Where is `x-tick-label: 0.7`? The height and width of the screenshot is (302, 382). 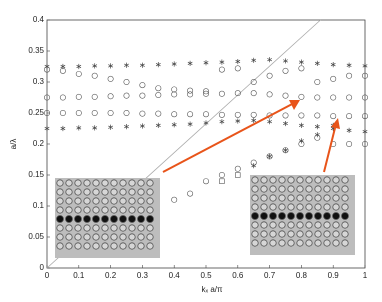
x-tick-label: 0.7 is located at coordinates (270, 275).